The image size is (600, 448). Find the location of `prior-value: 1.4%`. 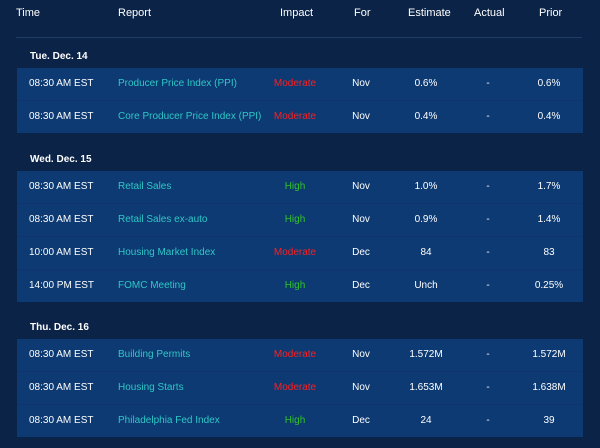

prior-value: 1.4% is located at coordinates (549, 219).